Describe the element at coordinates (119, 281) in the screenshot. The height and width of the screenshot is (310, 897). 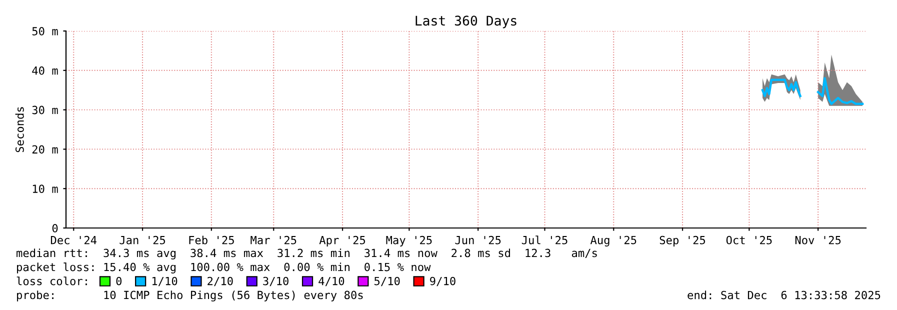
I see `legend-label: 0` at that location.